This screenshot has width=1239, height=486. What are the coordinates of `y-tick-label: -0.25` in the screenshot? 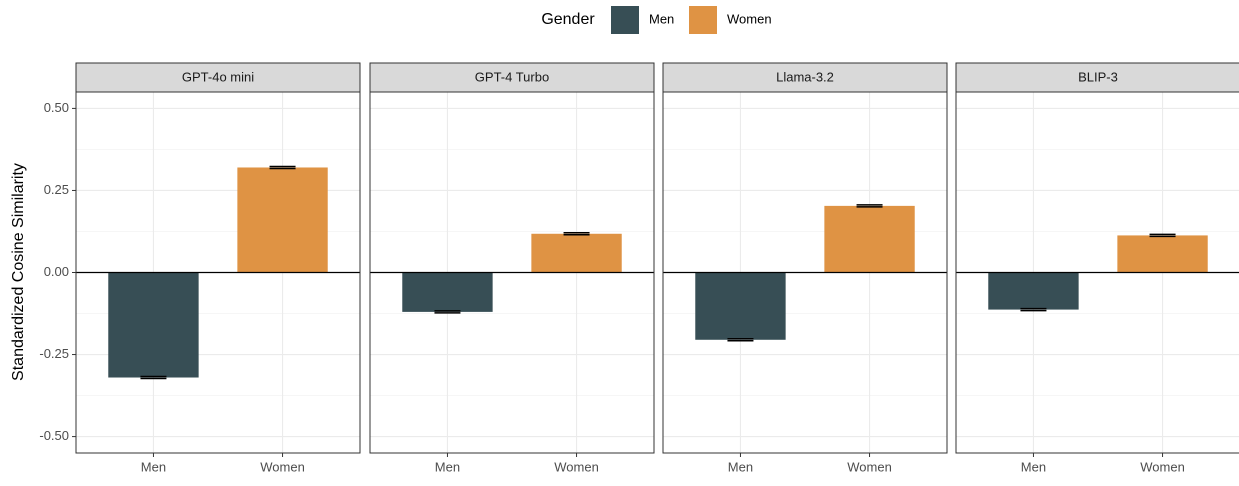 It's located at (54, 353).